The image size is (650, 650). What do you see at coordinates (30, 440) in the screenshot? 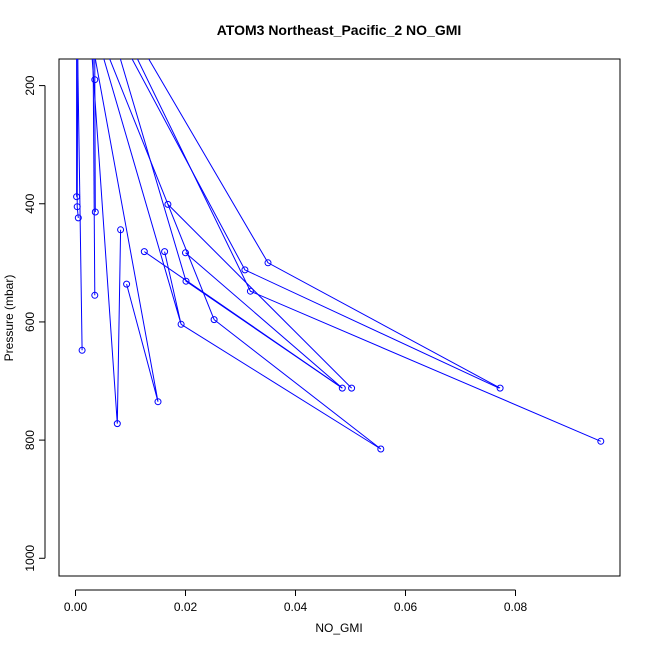
I see `y-tick-label: 800` at bounding box center [30, 440].